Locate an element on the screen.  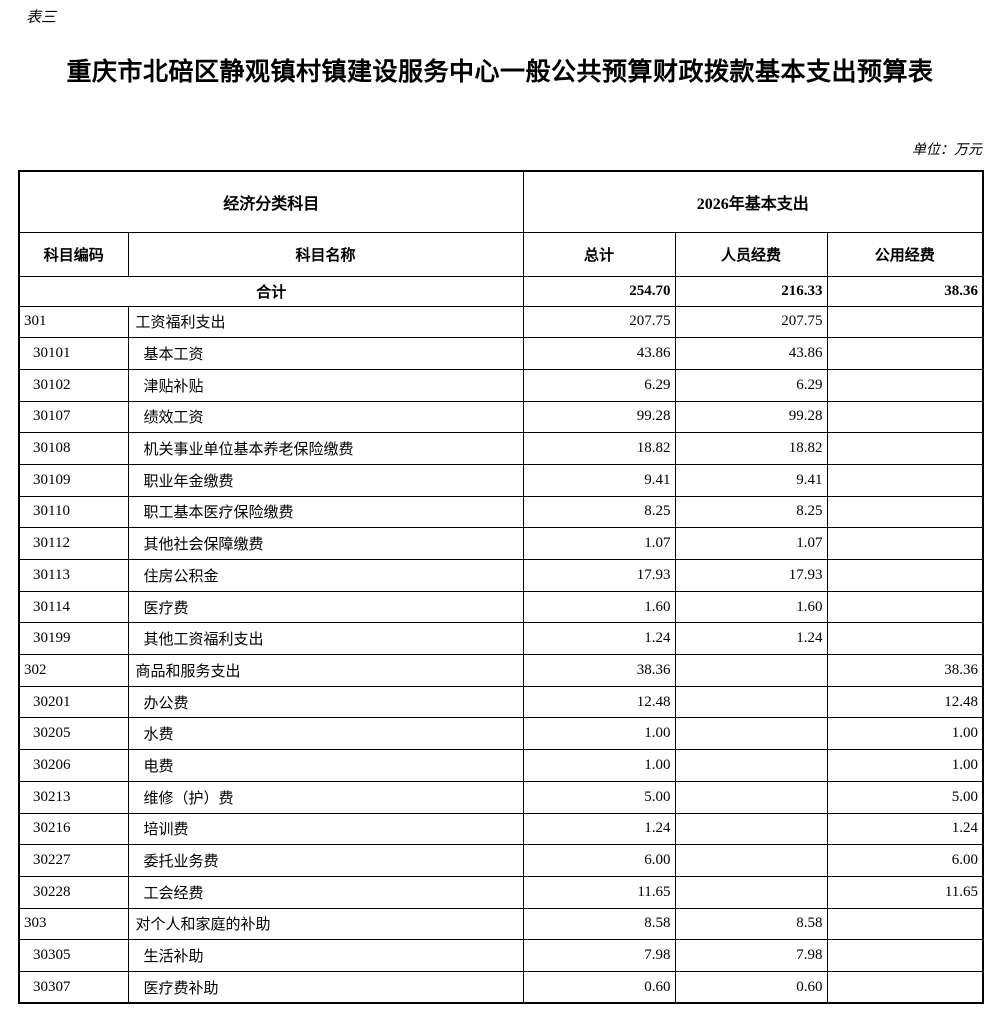
subject-name-cell: 商品和服务支出 is located at coordinates (325, 670).